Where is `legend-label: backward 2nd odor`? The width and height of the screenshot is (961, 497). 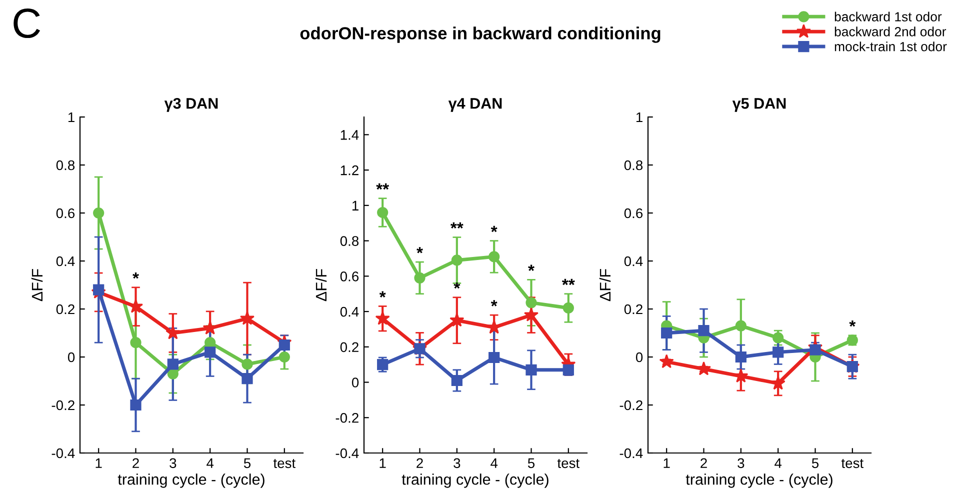
legend-label: backward 2nd odor is located at coordinates (890, 31).